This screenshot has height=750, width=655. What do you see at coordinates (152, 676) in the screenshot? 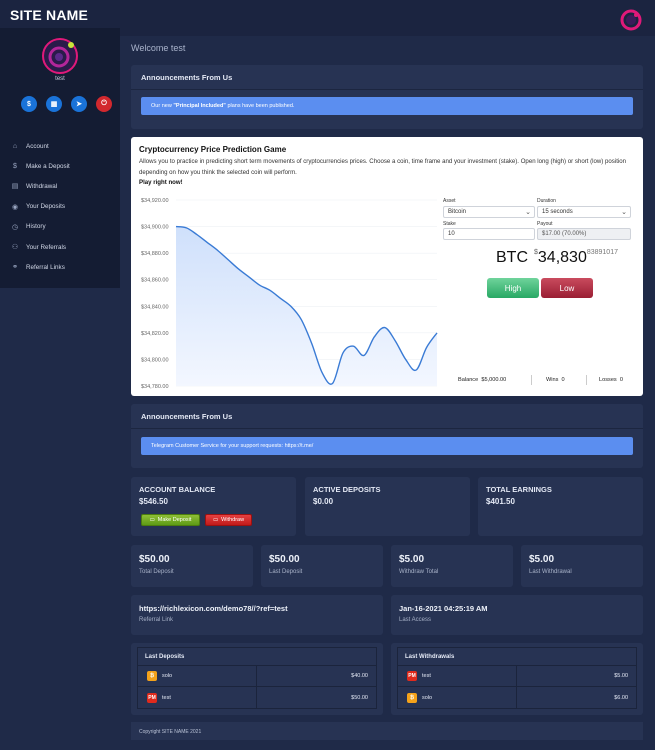
I see `bitcoin-icon: ₿` at bounding box center [152, 676].